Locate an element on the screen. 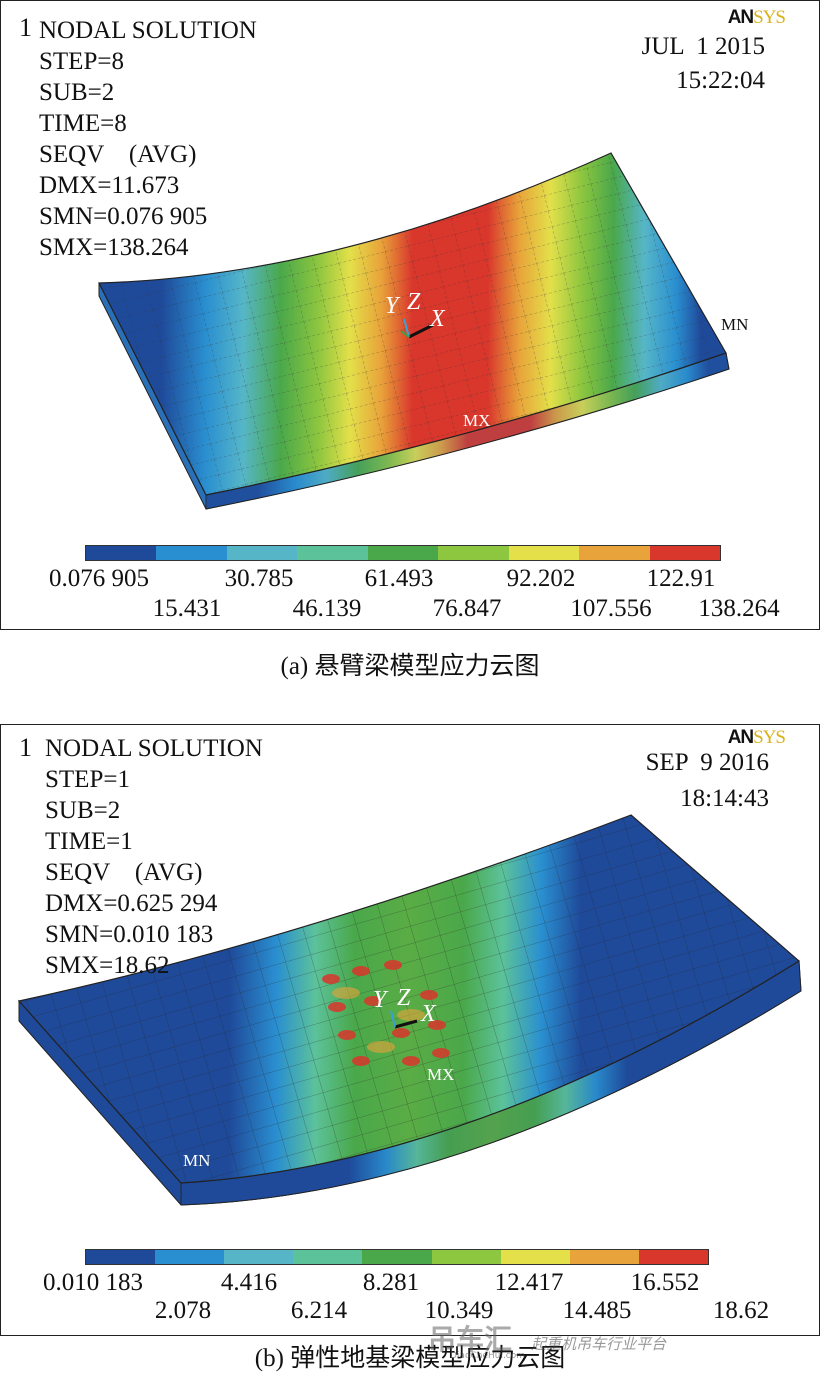 The width and height of the screenshot is (820, 1380). legend-label: 61.493 is located at coordinates (399, 578).